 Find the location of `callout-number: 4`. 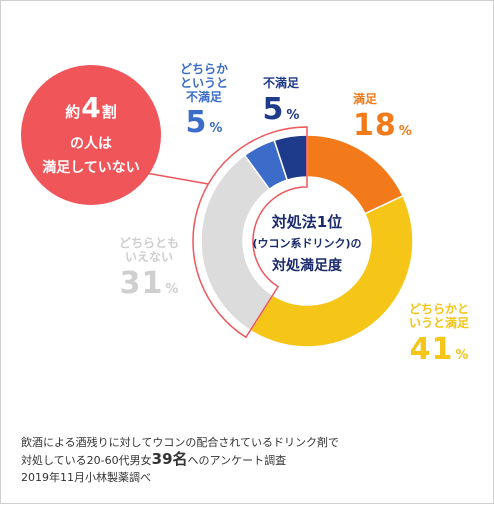

callout-number: 4 is located at coordinates (91, 107).